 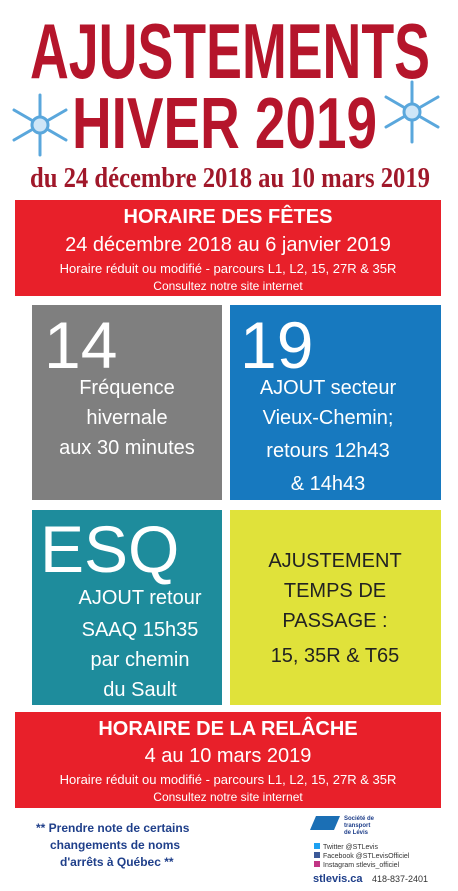 I want to click on holidays-box, so click(x=228, y=248).